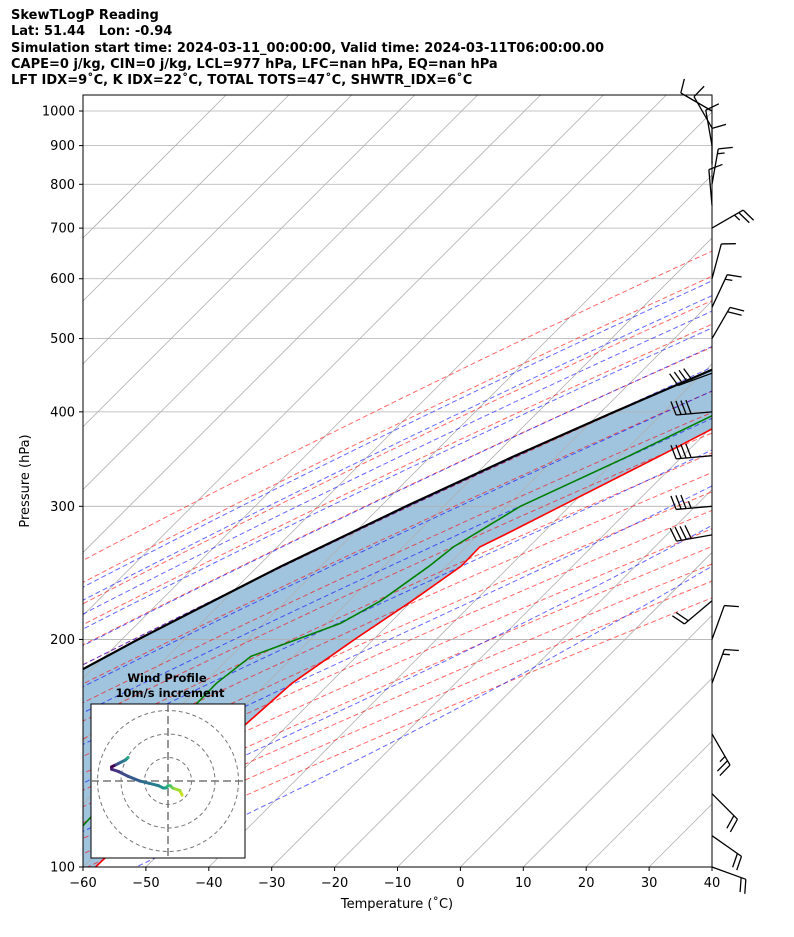 The image size is (794, 937). Describe the element at coordinates (396, 904) in the screenshot. I see `x-axis-label: Temperature (˚C)` at that location.